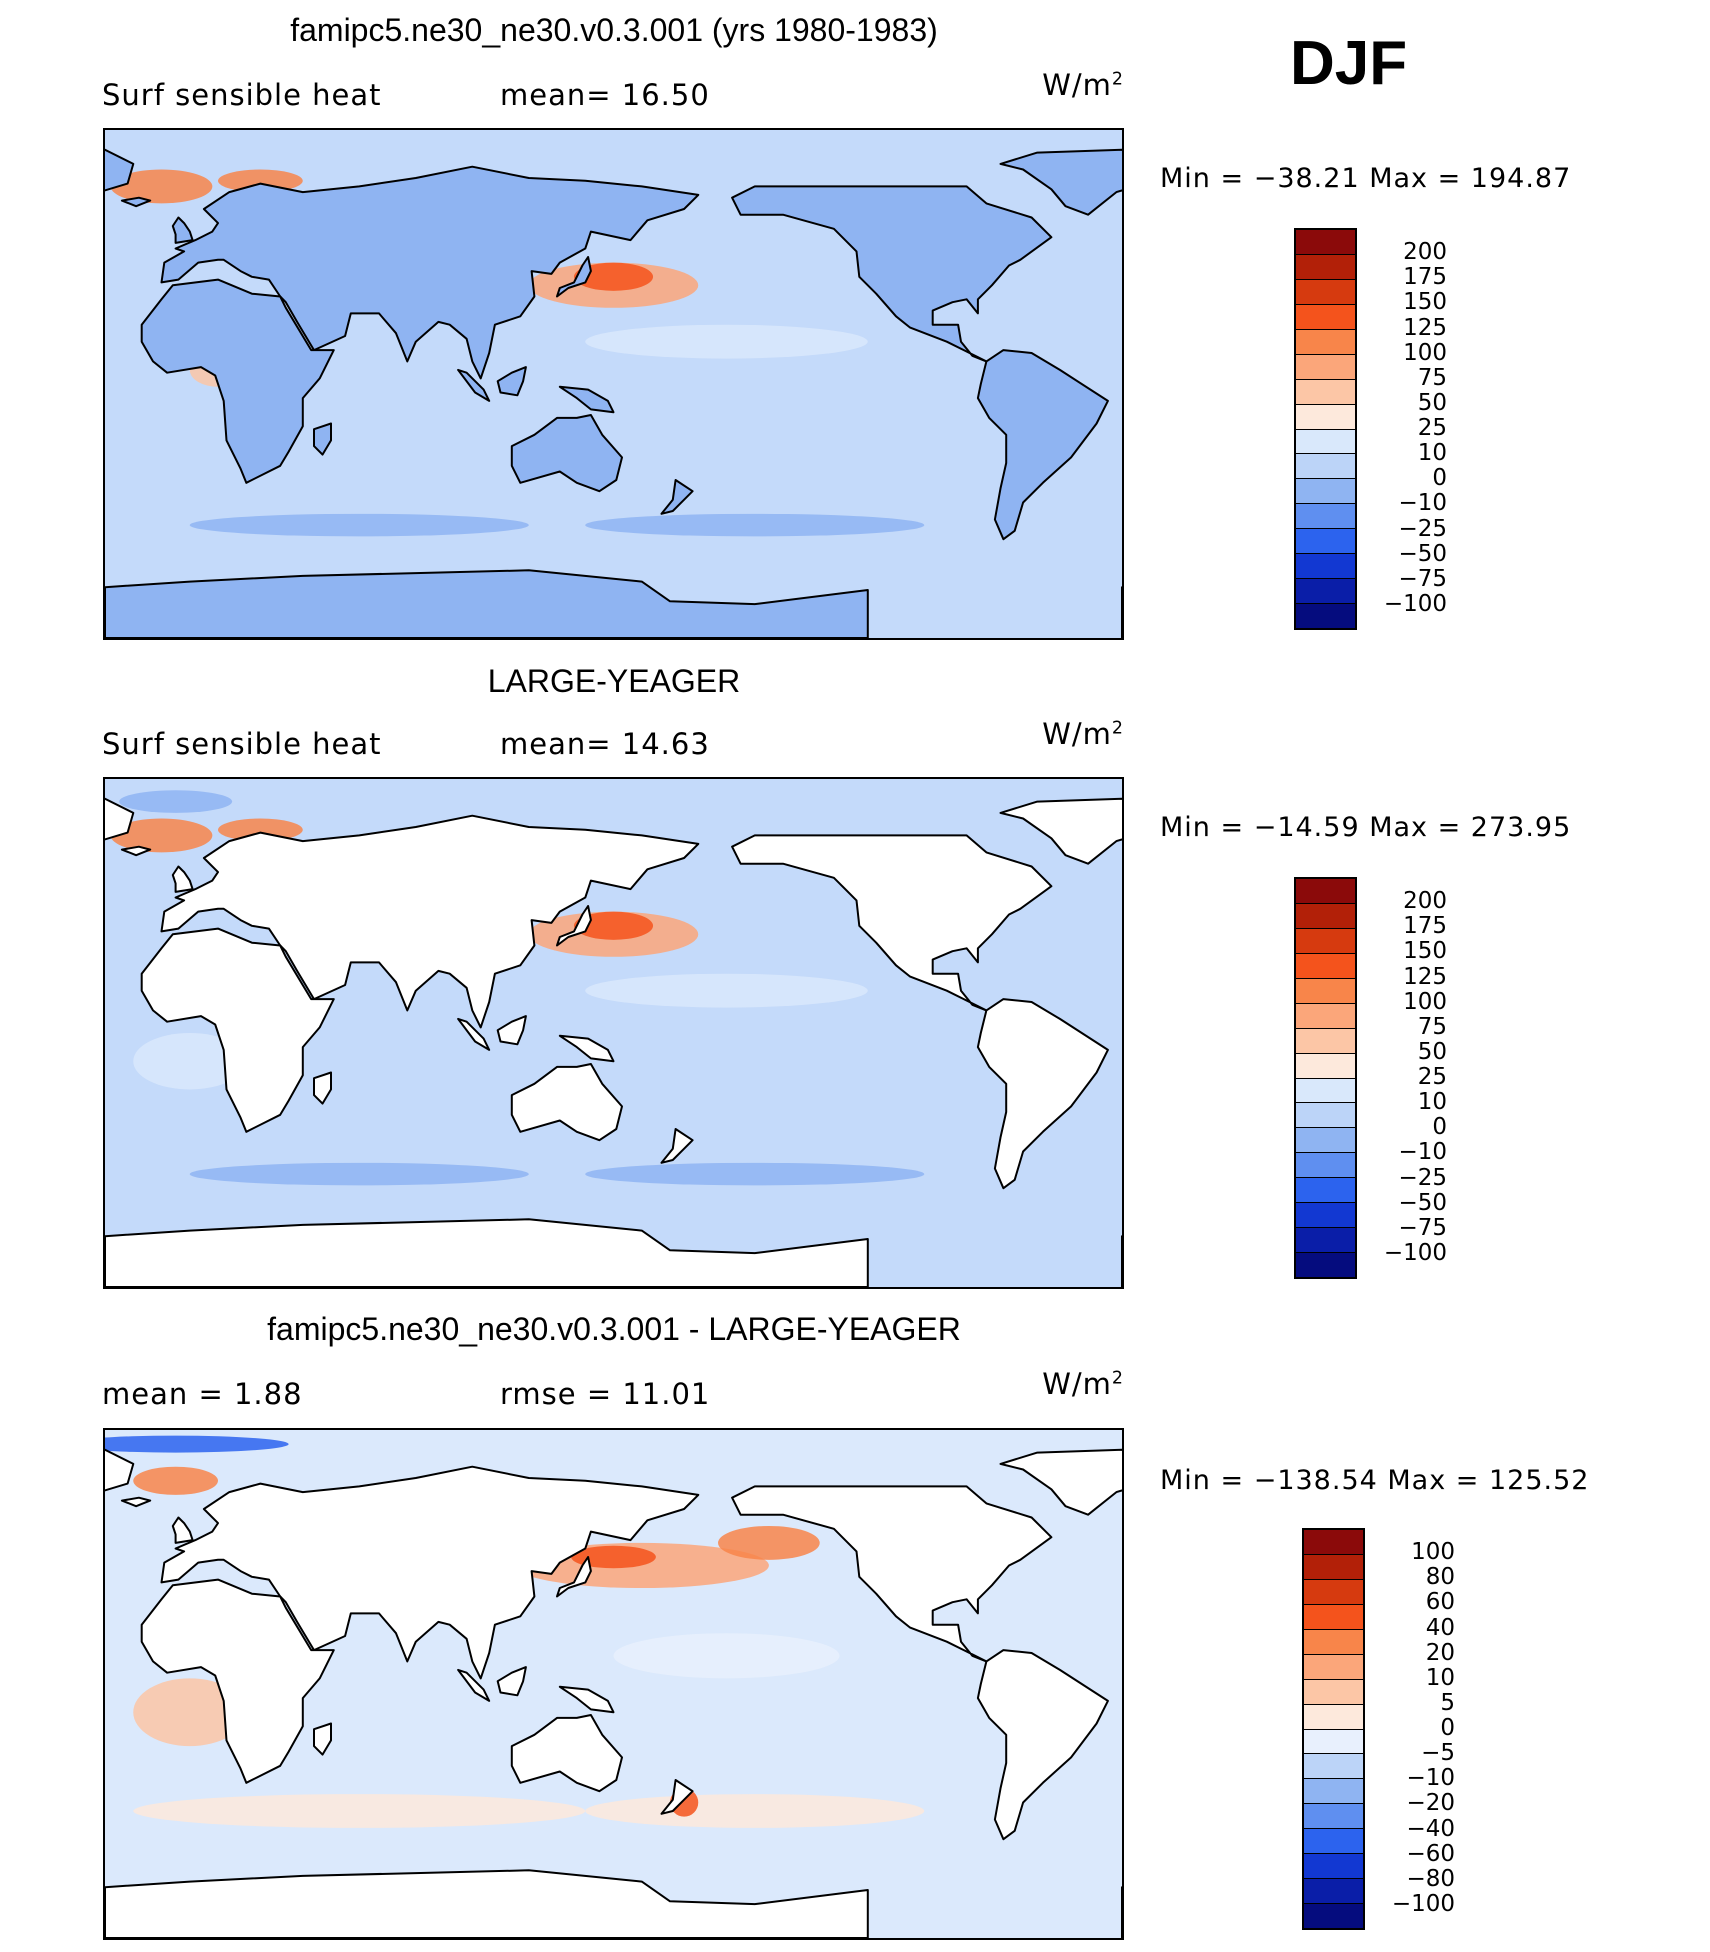 This screenshot has width=1710, height=1952. Describe the element at coordinates (202, 1394) in the screenshot. I see `panel-3-mean-label: mean = 1.88` at that location.